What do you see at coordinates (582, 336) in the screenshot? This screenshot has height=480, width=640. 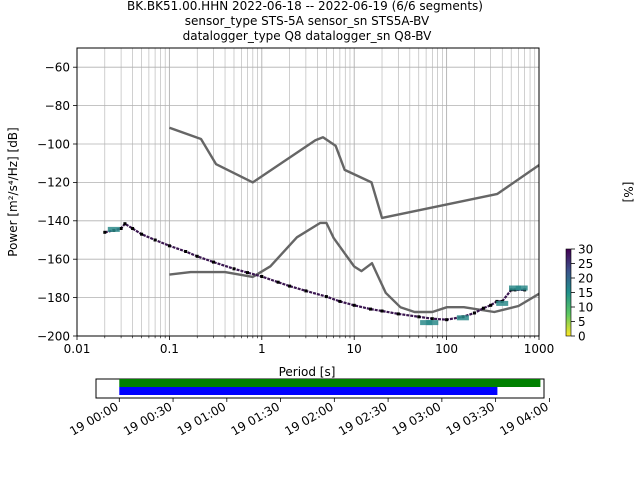 I see `colorbar-tick-label: 0` at bounding box center [582, 336].